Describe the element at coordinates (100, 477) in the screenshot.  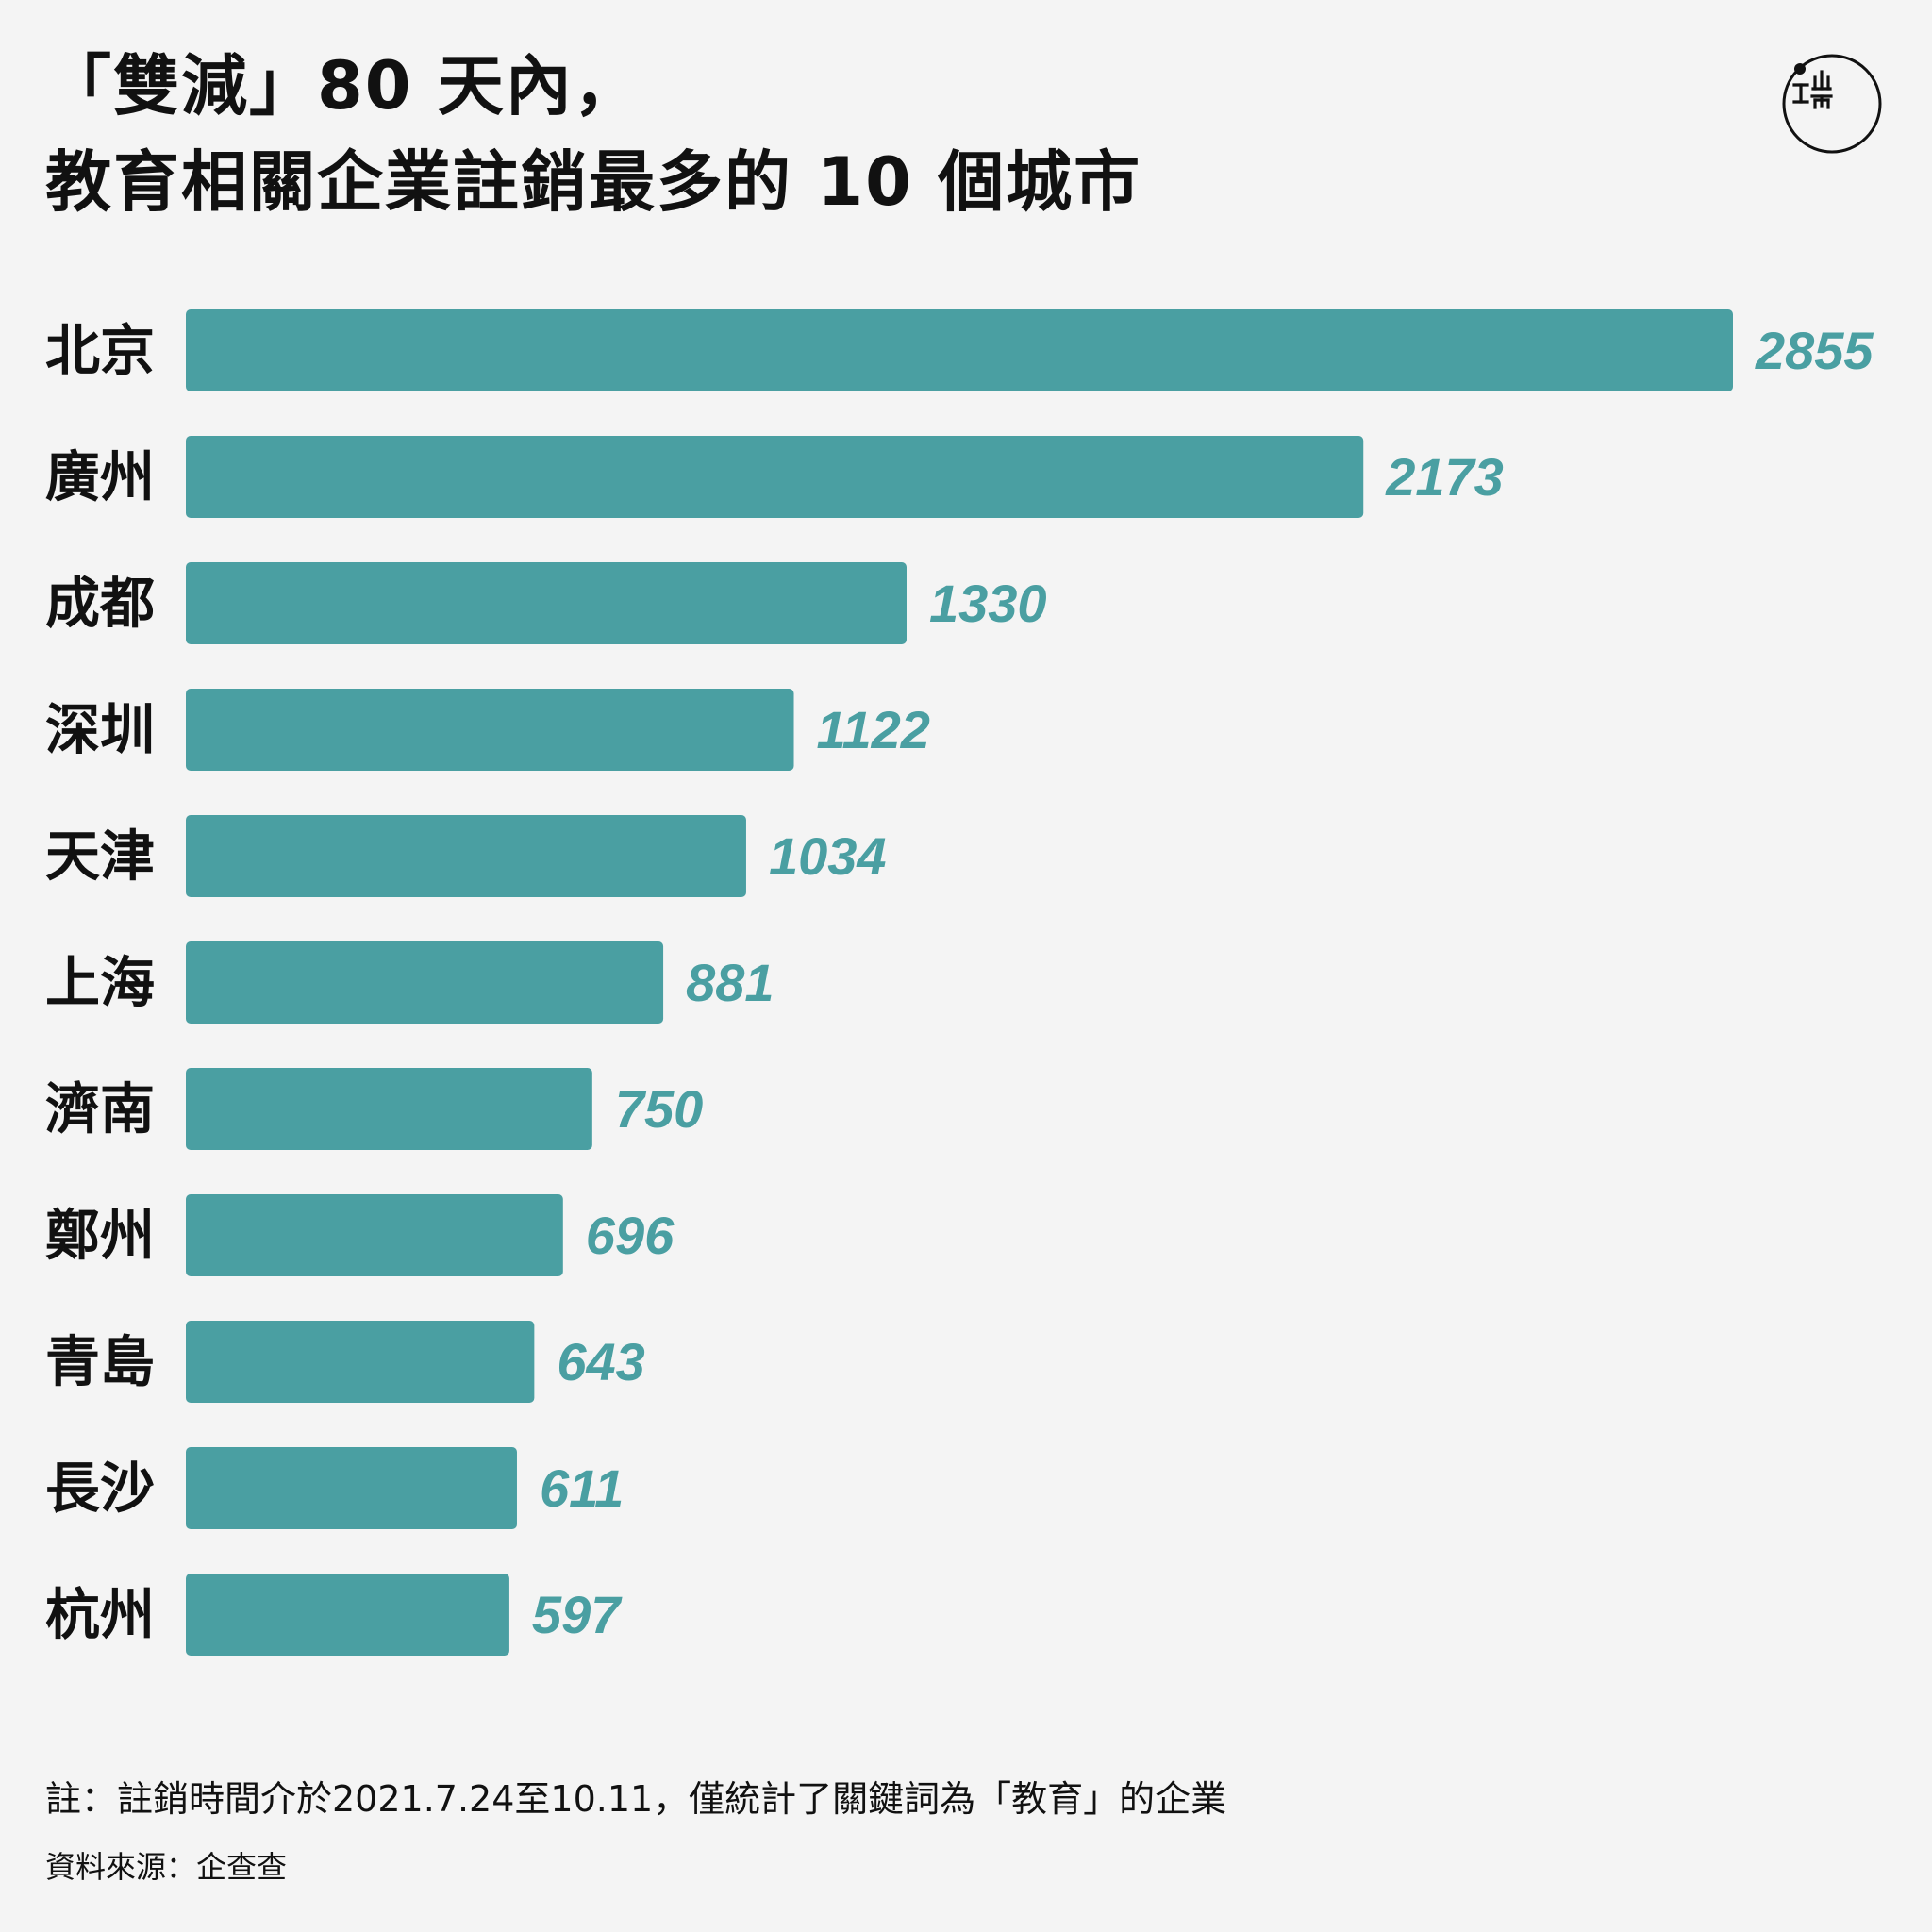
I see `category-label: 廣州` at that location.